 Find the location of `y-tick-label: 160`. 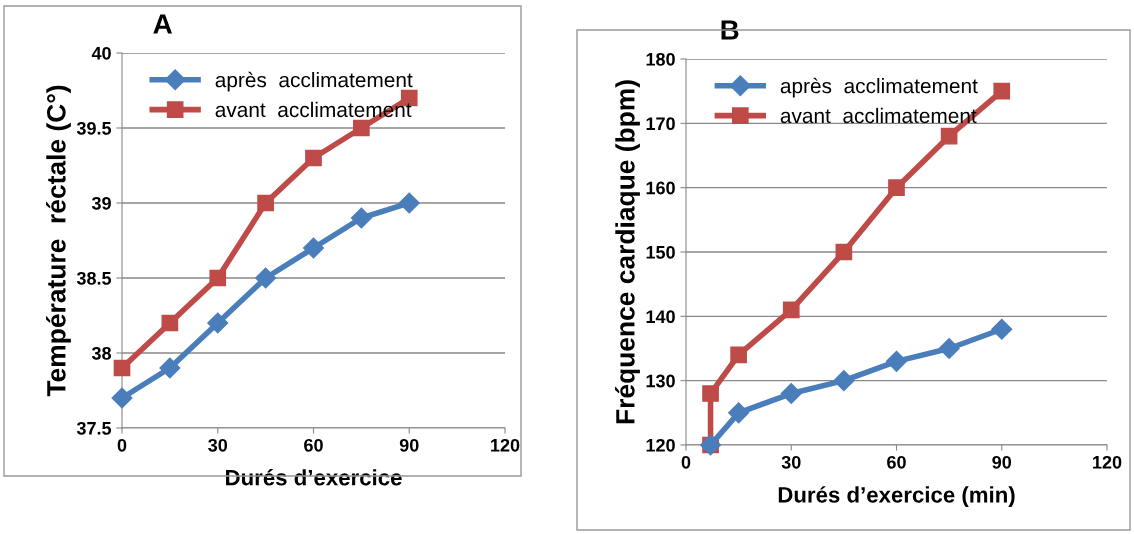

y-tick-label: 160 is located at coordinates (660, 188).